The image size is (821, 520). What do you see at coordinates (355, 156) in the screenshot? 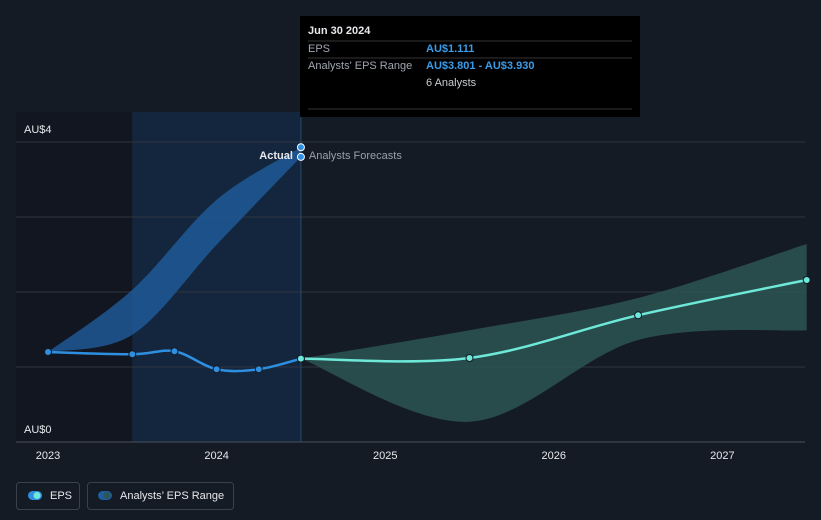
I see `forecast-label: Analysts Forecasts` at bounding box center [355, 156].